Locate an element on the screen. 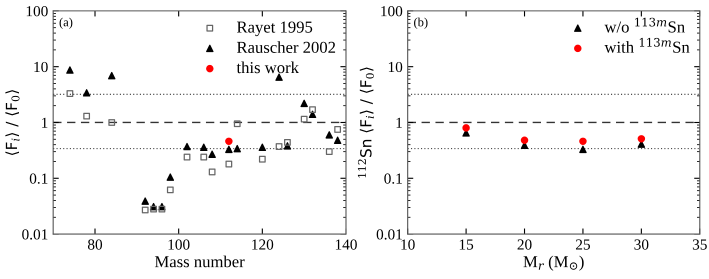 The height and width of the screenshot is (279, 709). x-tick-label: 35 is located at coordinates (699, 244).